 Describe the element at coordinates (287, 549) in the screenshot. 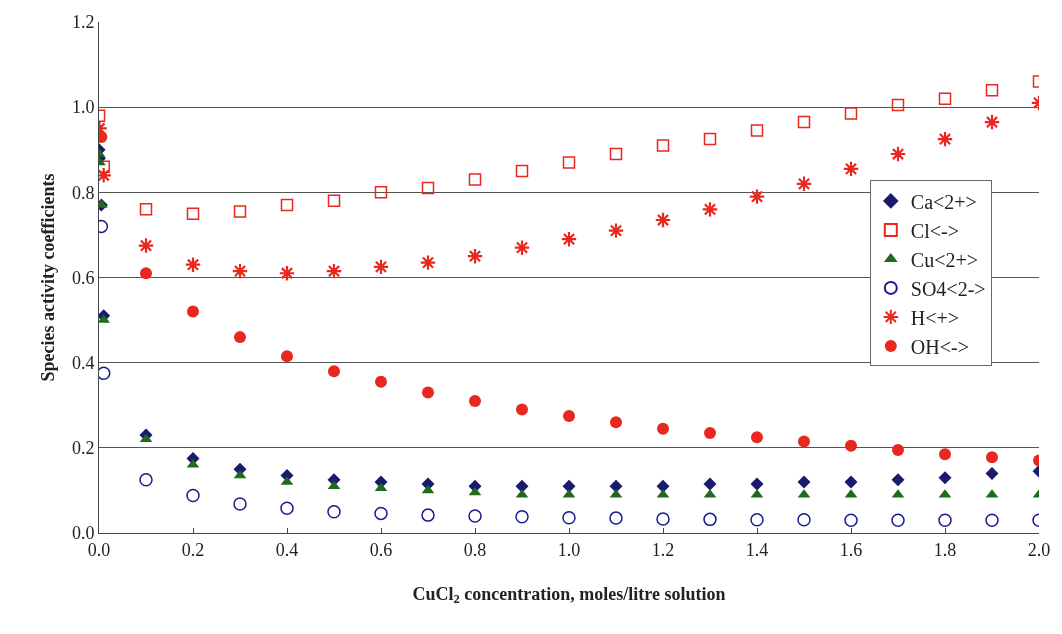

I see `x-tick-label: 0.4` at that location.